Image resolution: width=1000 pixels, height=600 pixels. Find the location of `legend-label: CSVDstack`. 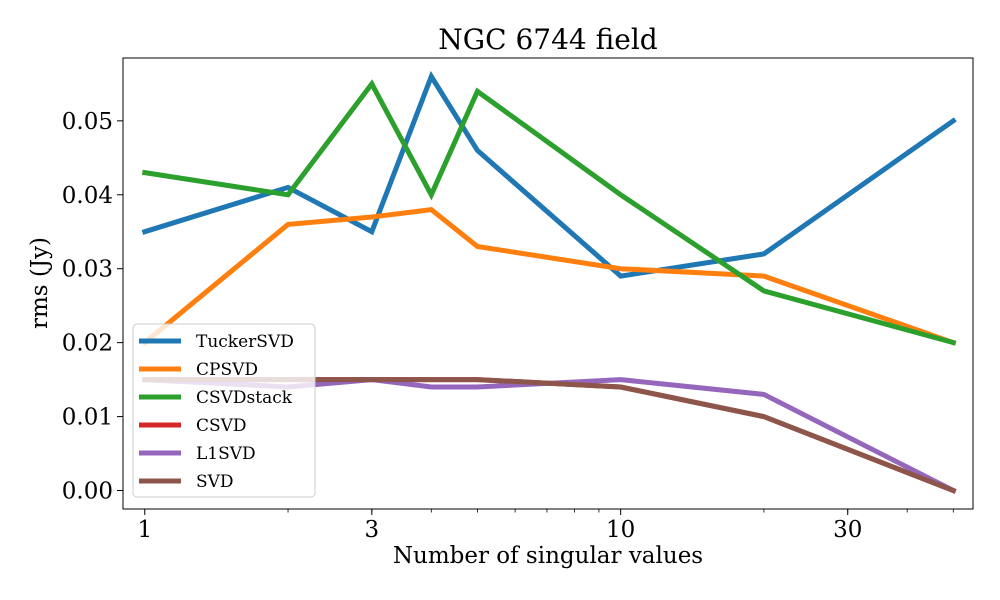

legend-label: CSVDstack is located at coordinates (244, 398).